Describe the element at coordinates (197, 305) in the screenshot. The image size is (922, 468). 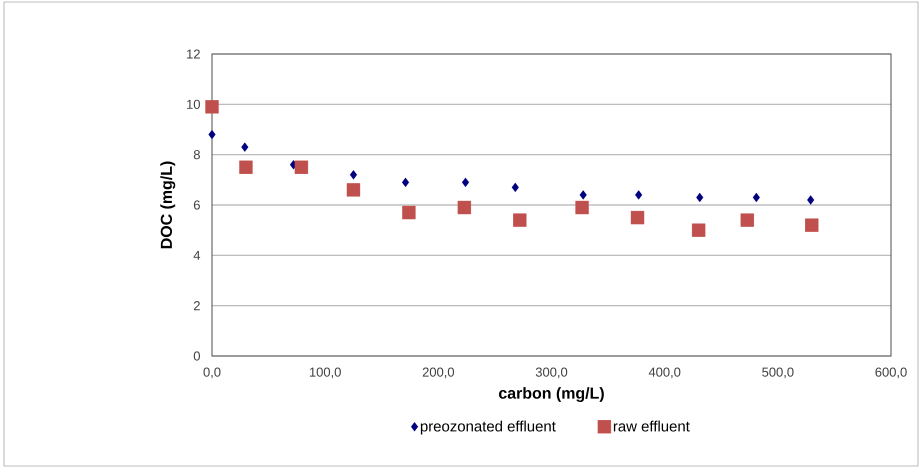
I see `y-tick-label: 2` at that location.